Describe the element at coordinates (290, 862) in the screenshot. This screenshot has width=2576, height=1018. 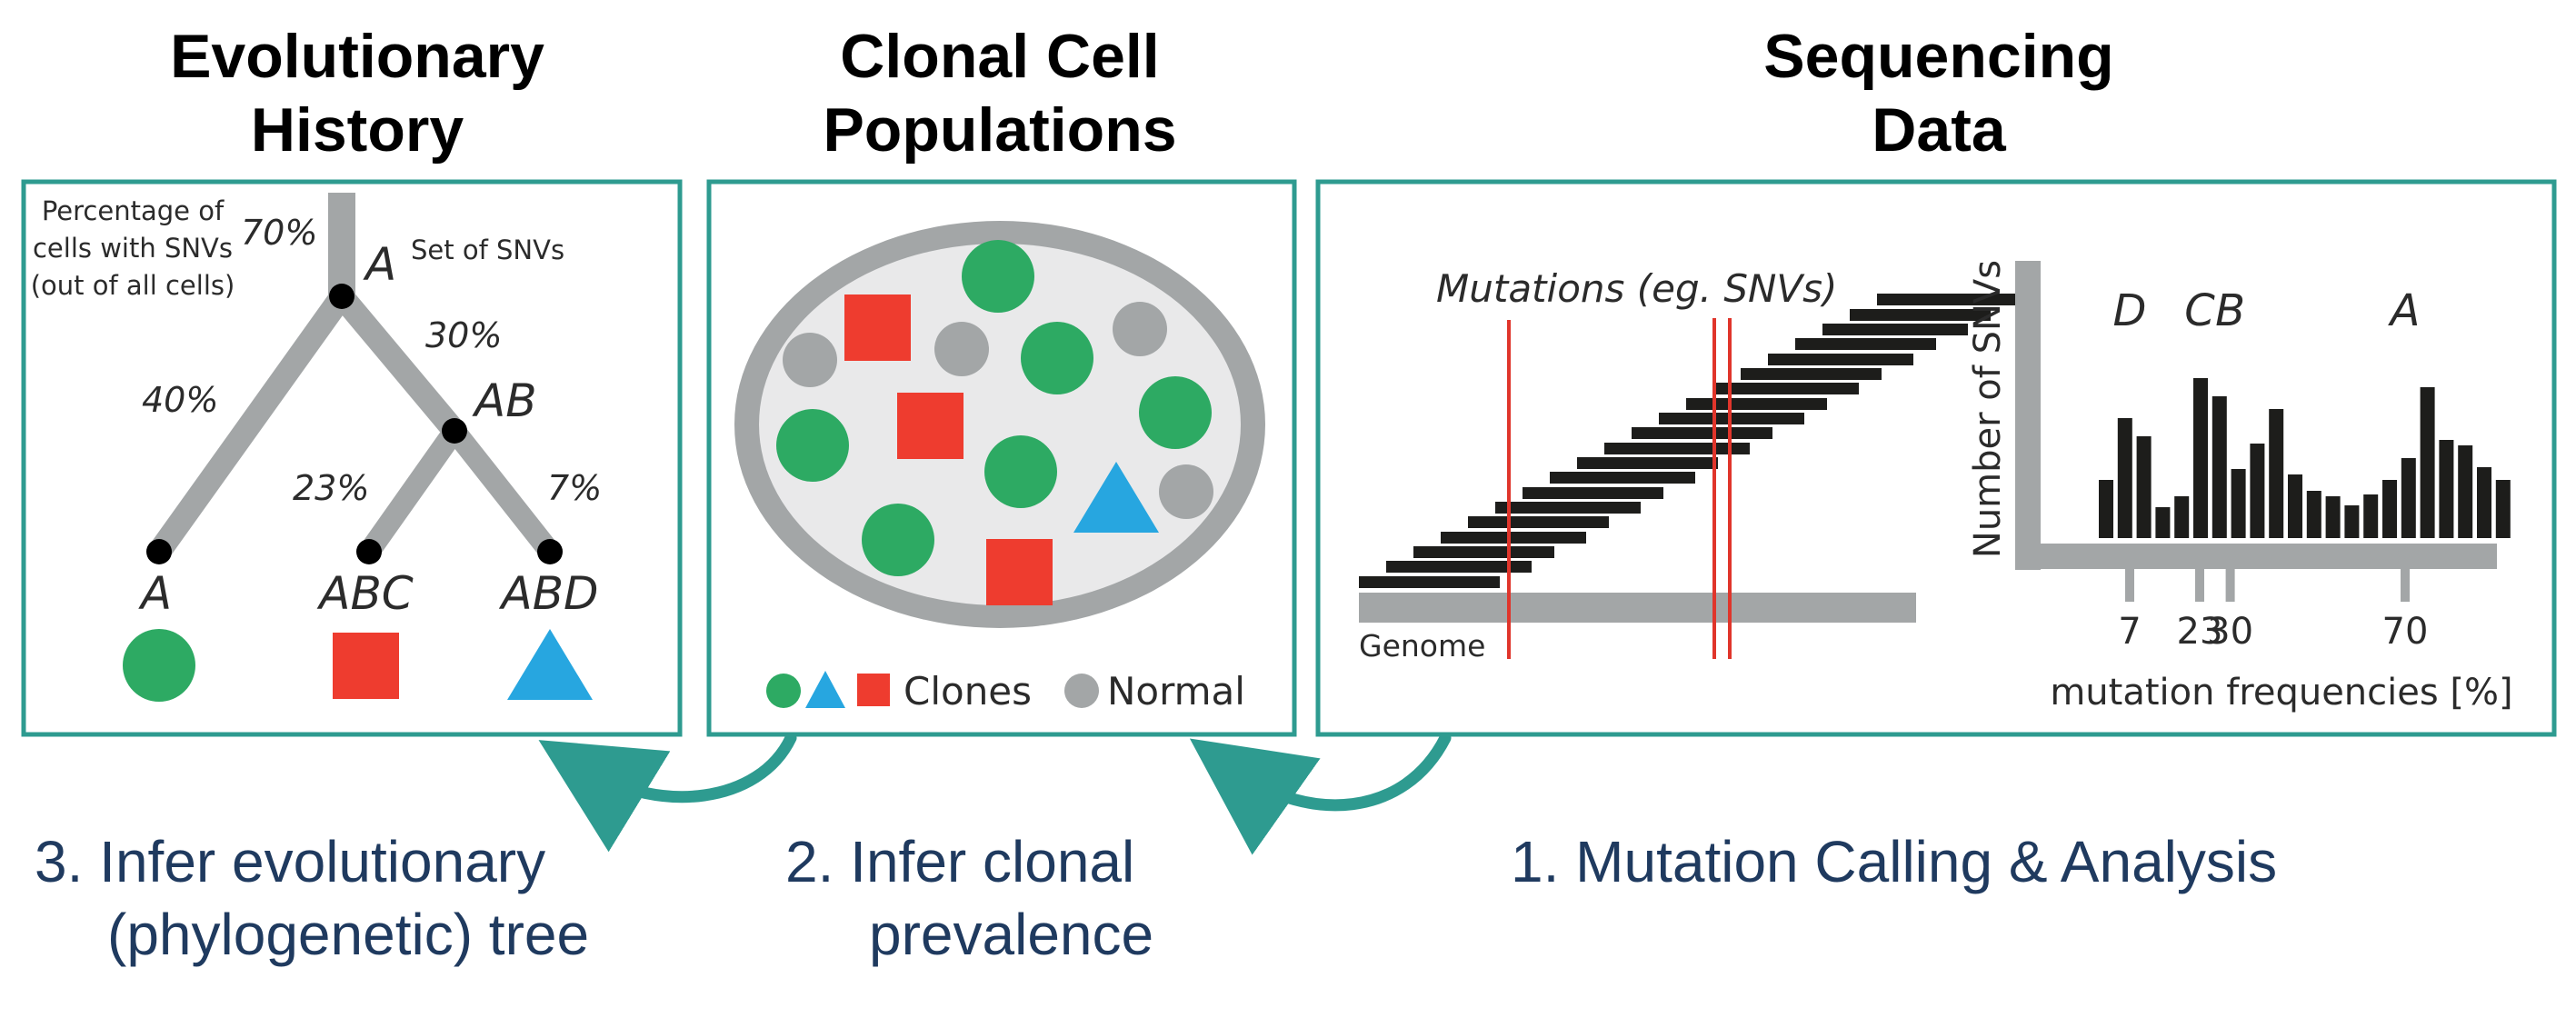
I see `step3-label-line1: 3. Infer evolutionary` at that location.